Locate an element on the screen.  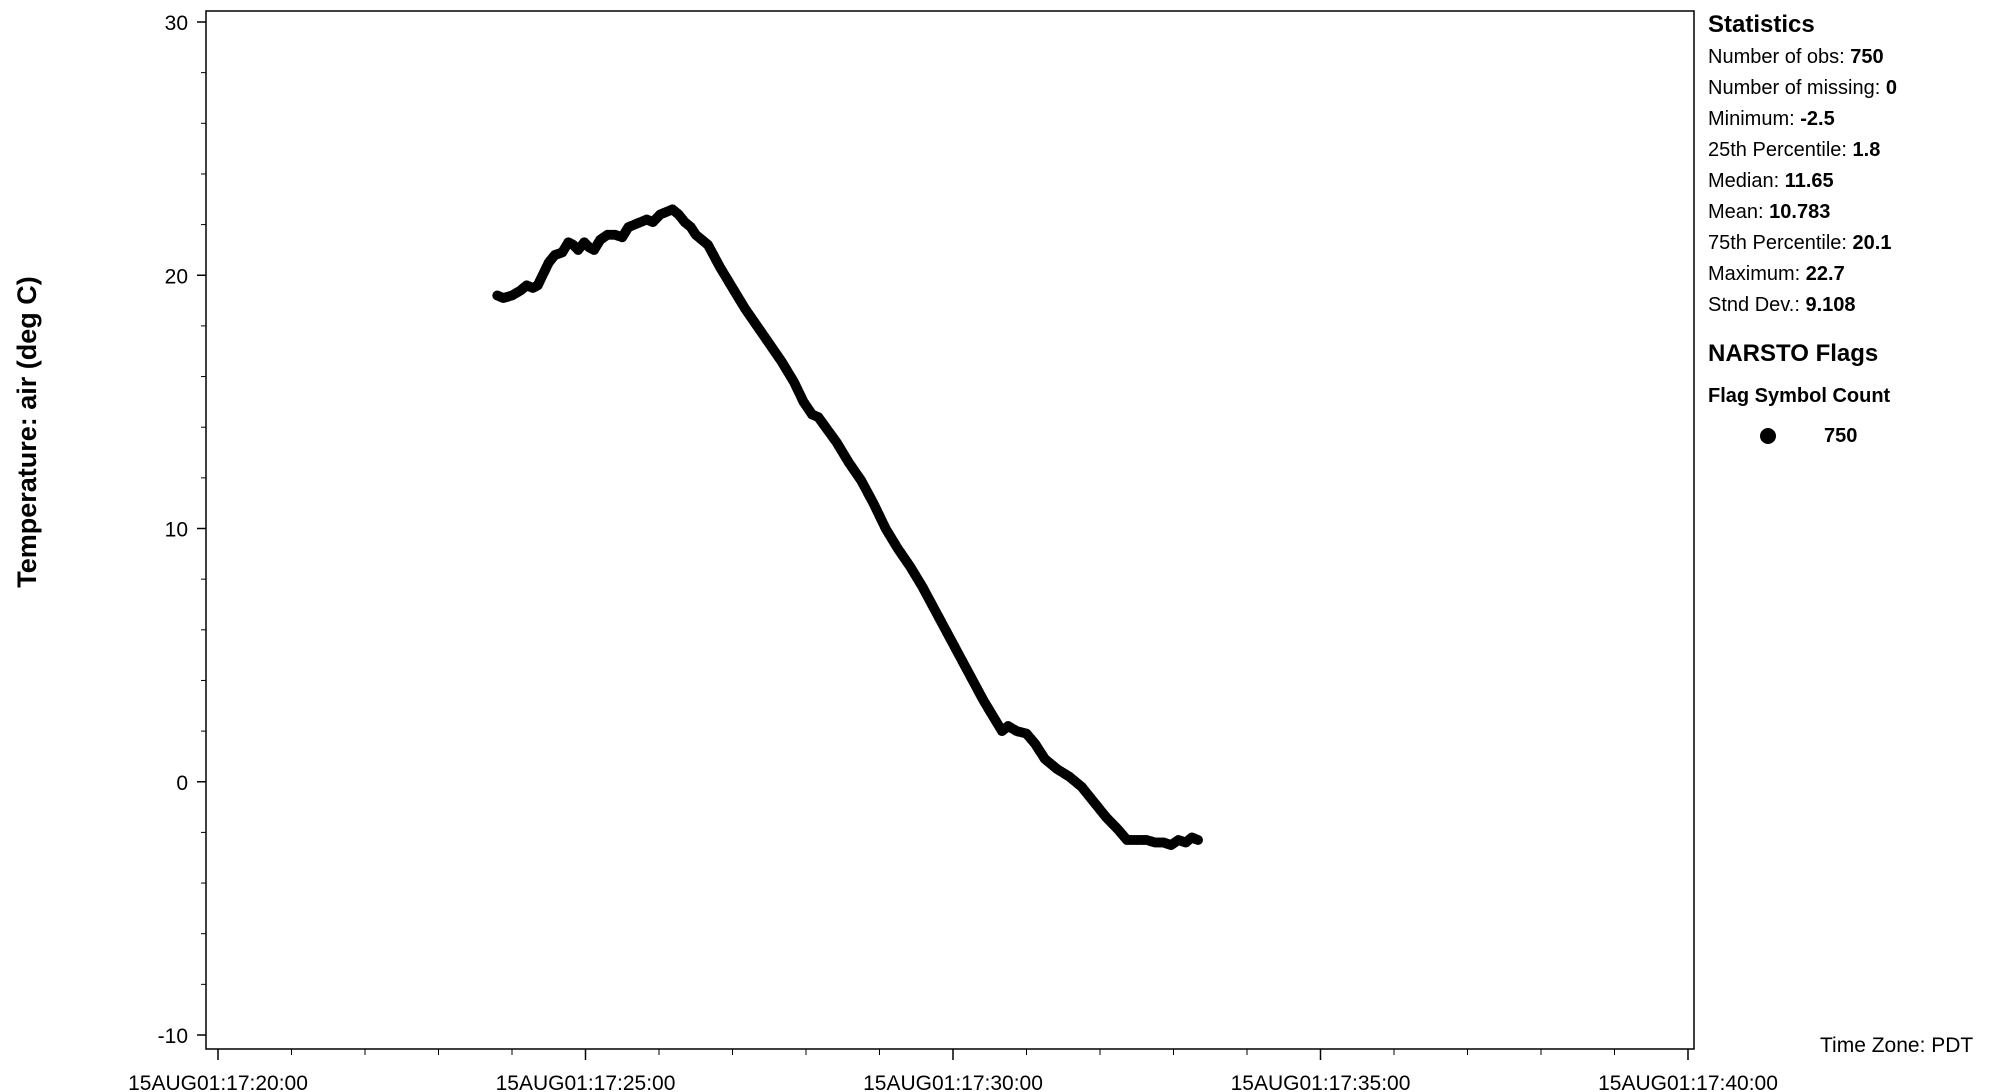
stat-label: Stnd Dev.: is located at coordinates (1757, 305).